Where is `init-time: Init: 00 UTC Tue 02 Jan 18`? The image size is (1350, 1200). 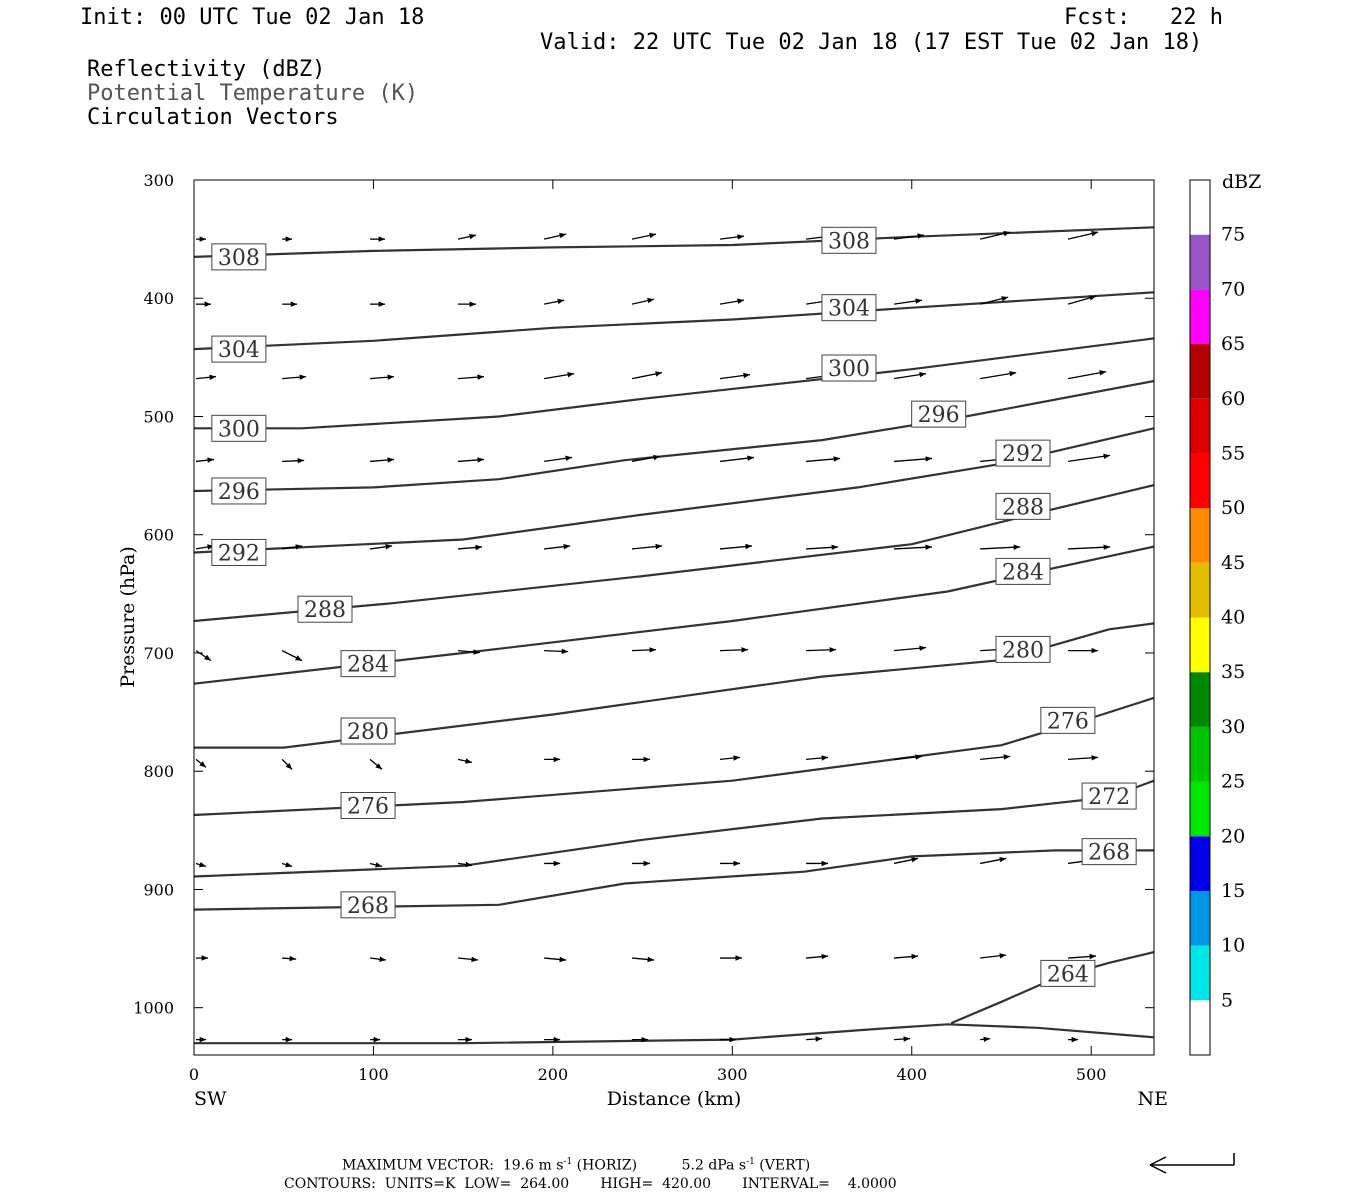 init-time: Init: 00 UTC Tue 02 Jan 18 is located at coordinates (252, 17).